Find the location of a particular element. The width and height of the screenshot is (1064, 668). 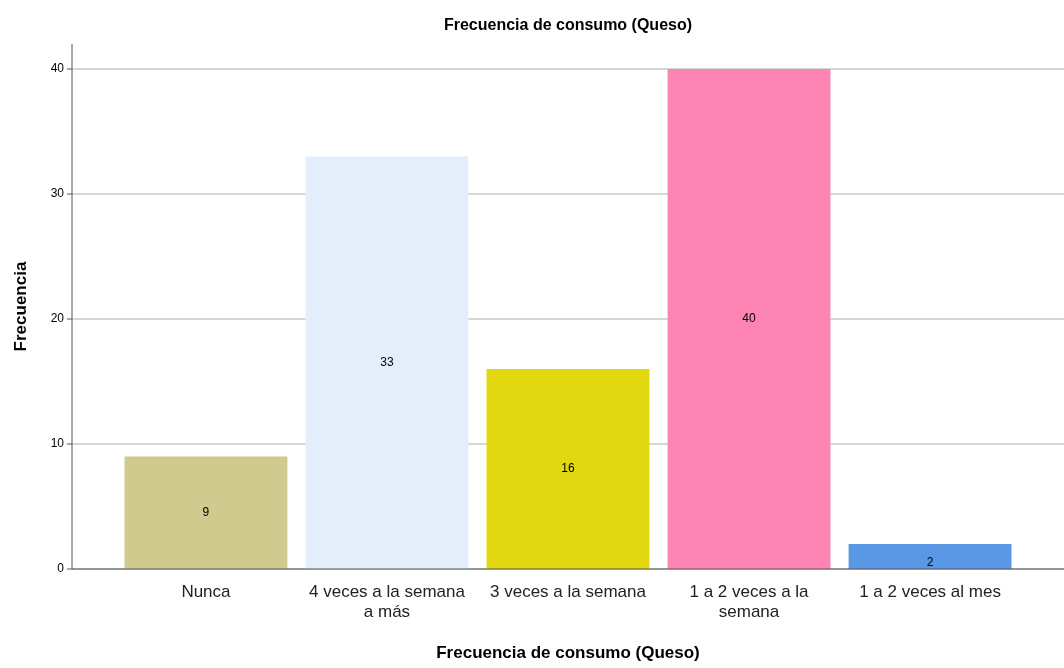

y-tick-label: 30 is located at coordinates (57, 193).